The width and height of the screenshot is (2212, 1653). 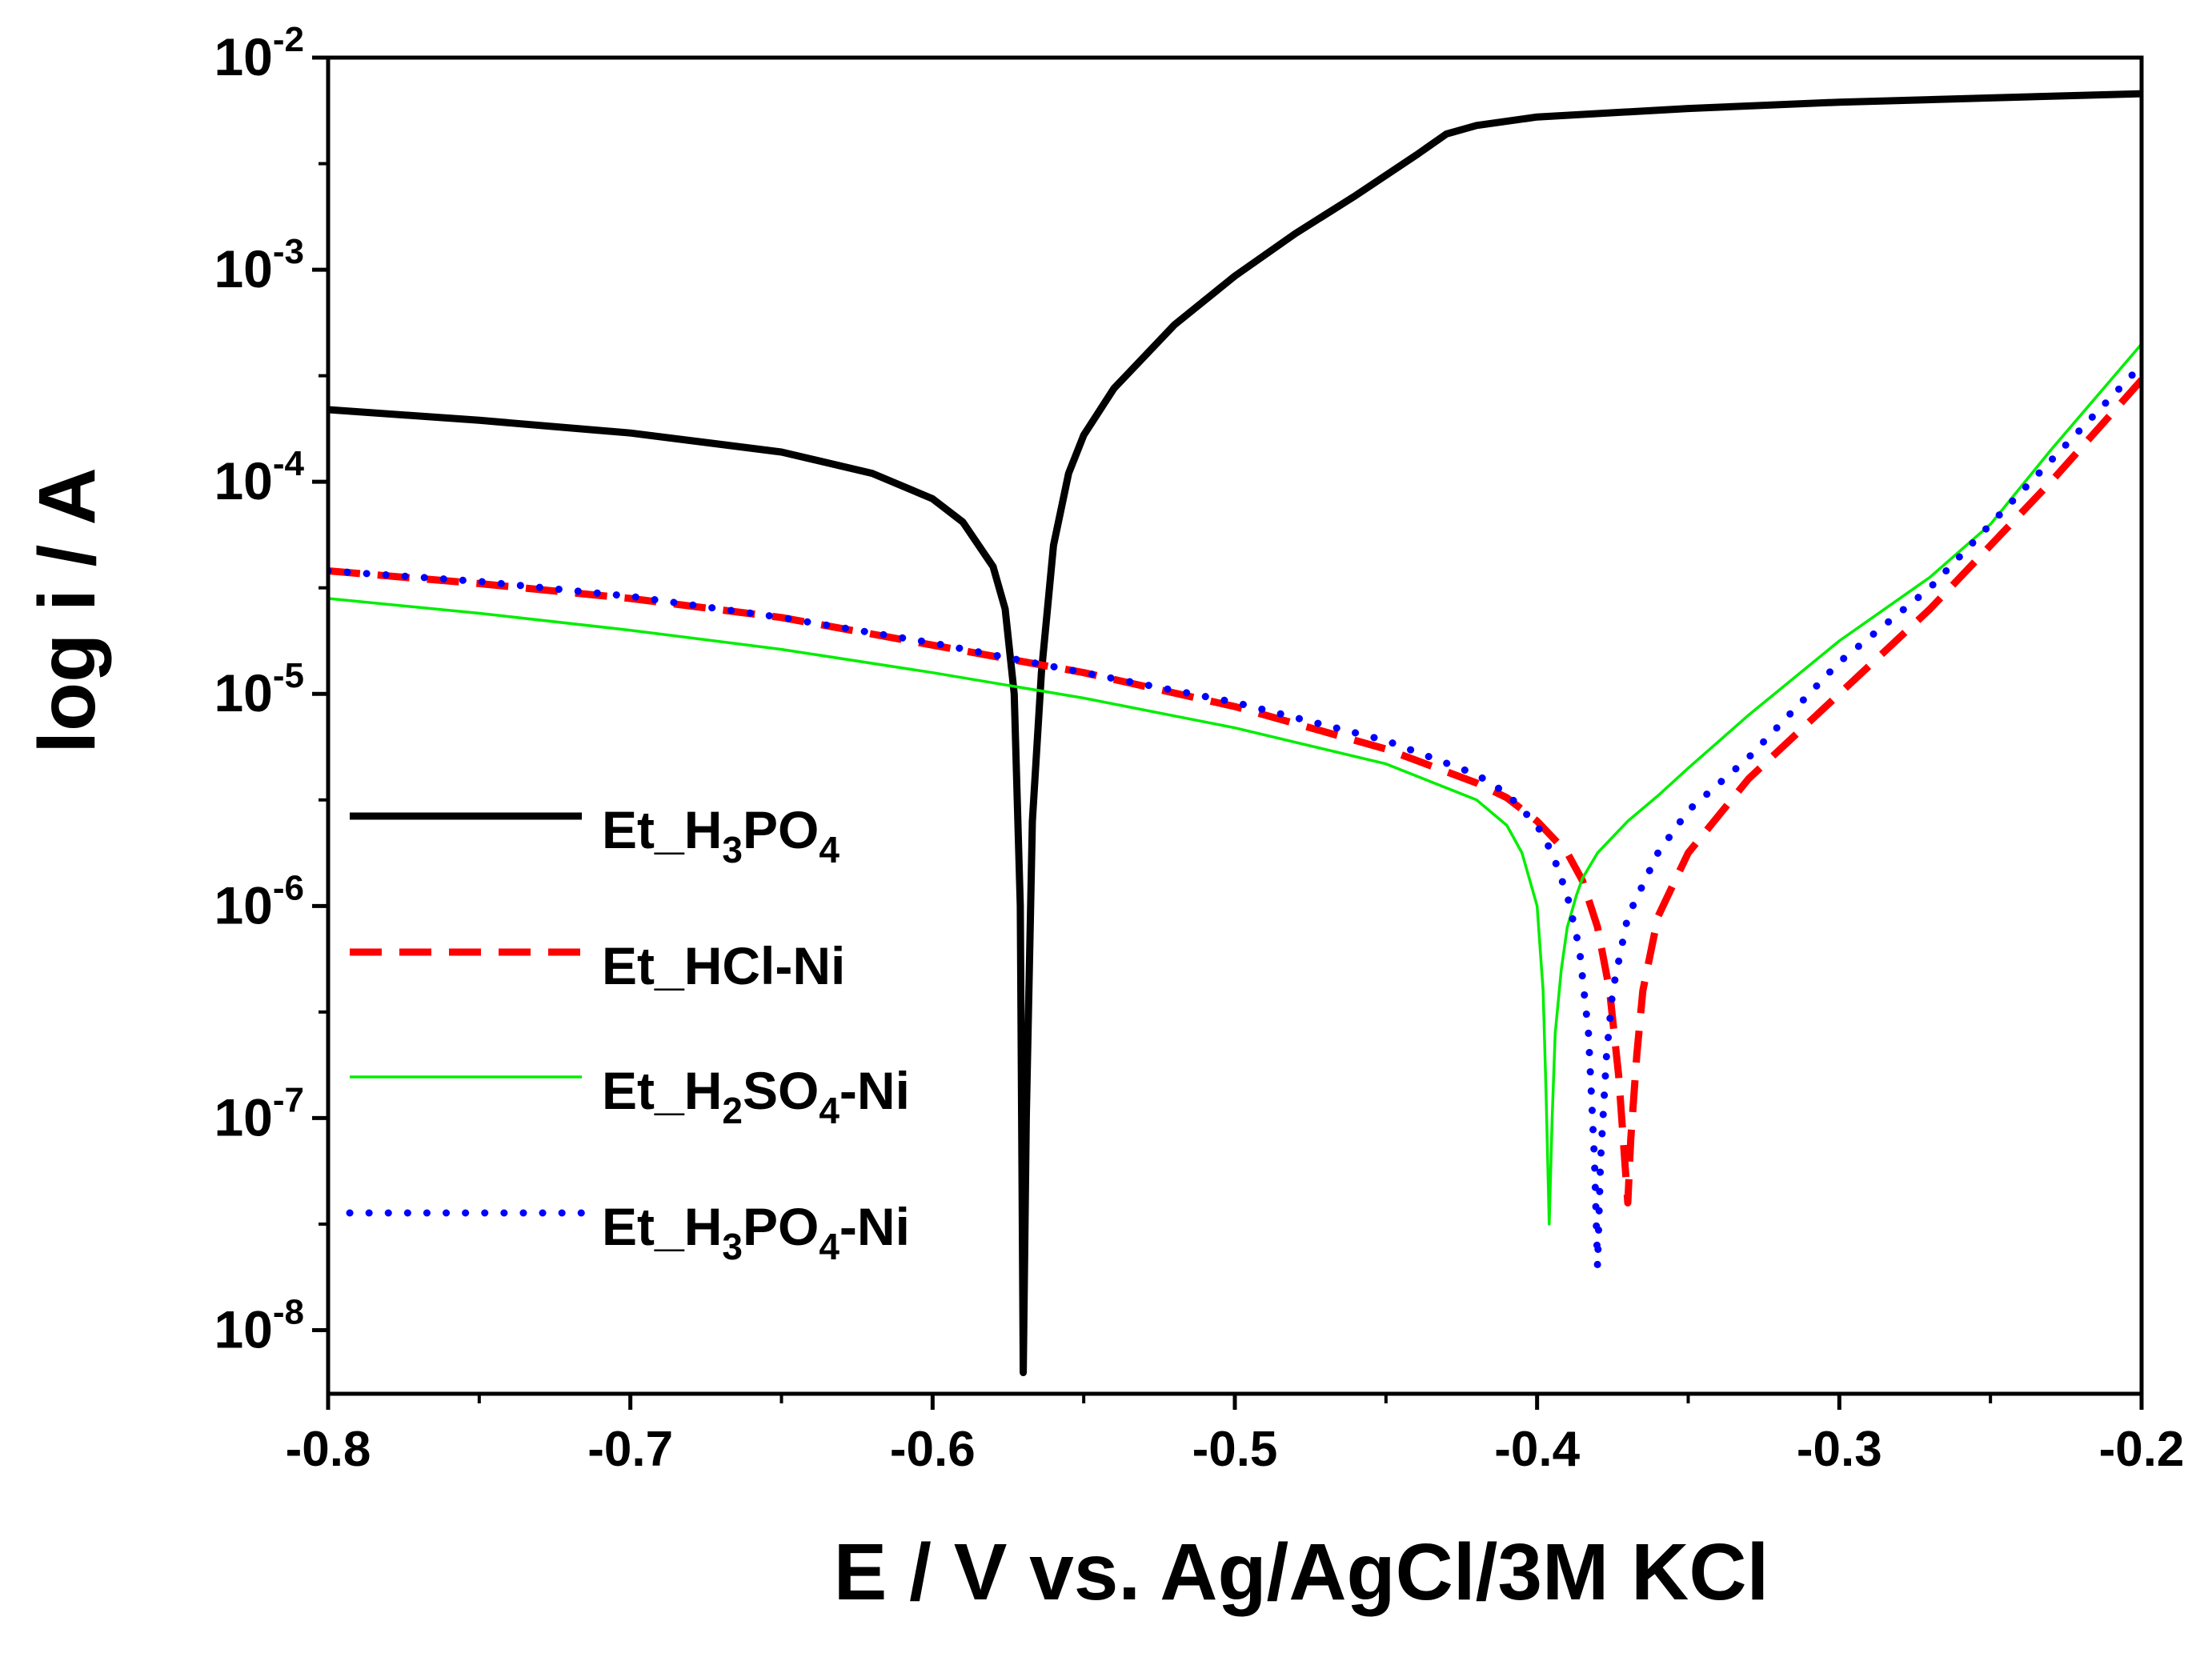 I want to click on x-tick-label: -0.6, so click(x=933, y=1449).